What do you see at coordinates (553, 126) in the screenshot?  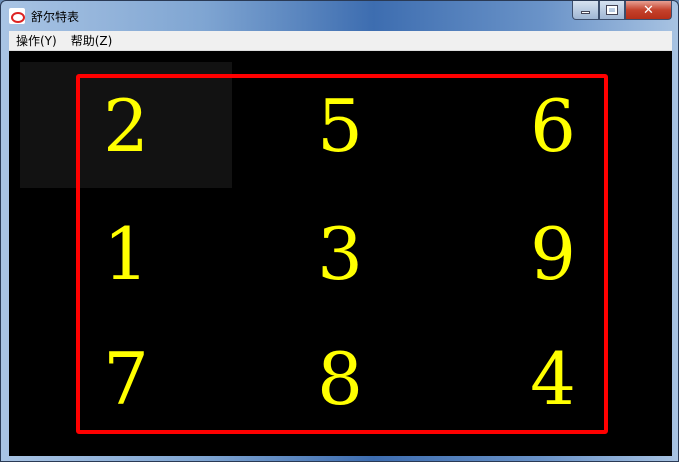 I see `grid-cell: 6` at bounding box center [553, 126].